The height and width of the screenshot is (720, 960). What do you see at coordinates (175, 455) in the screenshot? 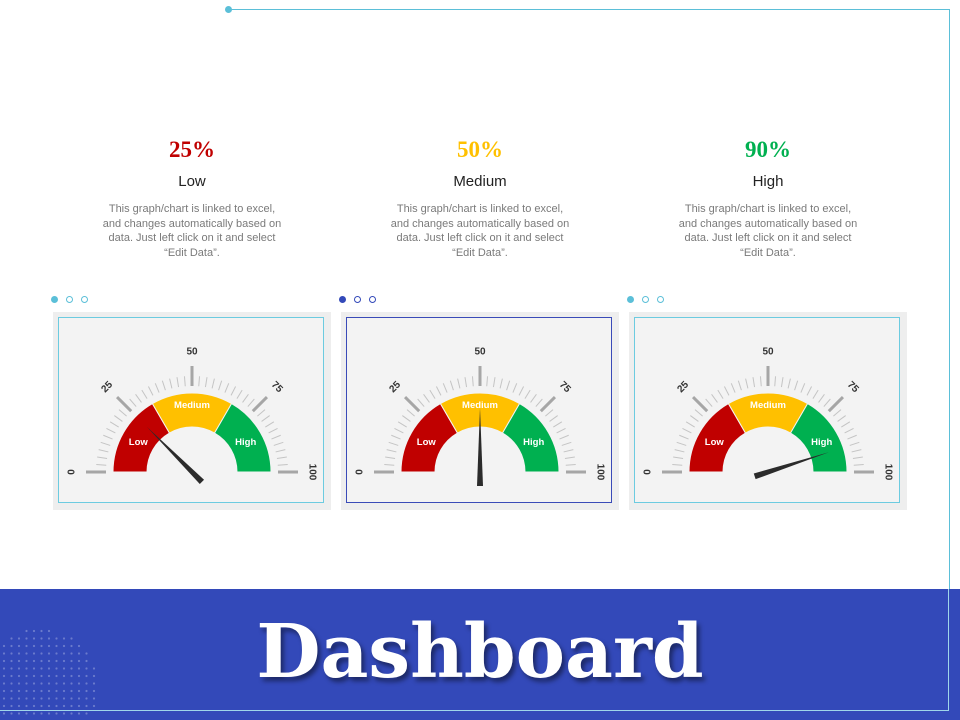
I see `gauge-needle` at bounding box center [175, 455].